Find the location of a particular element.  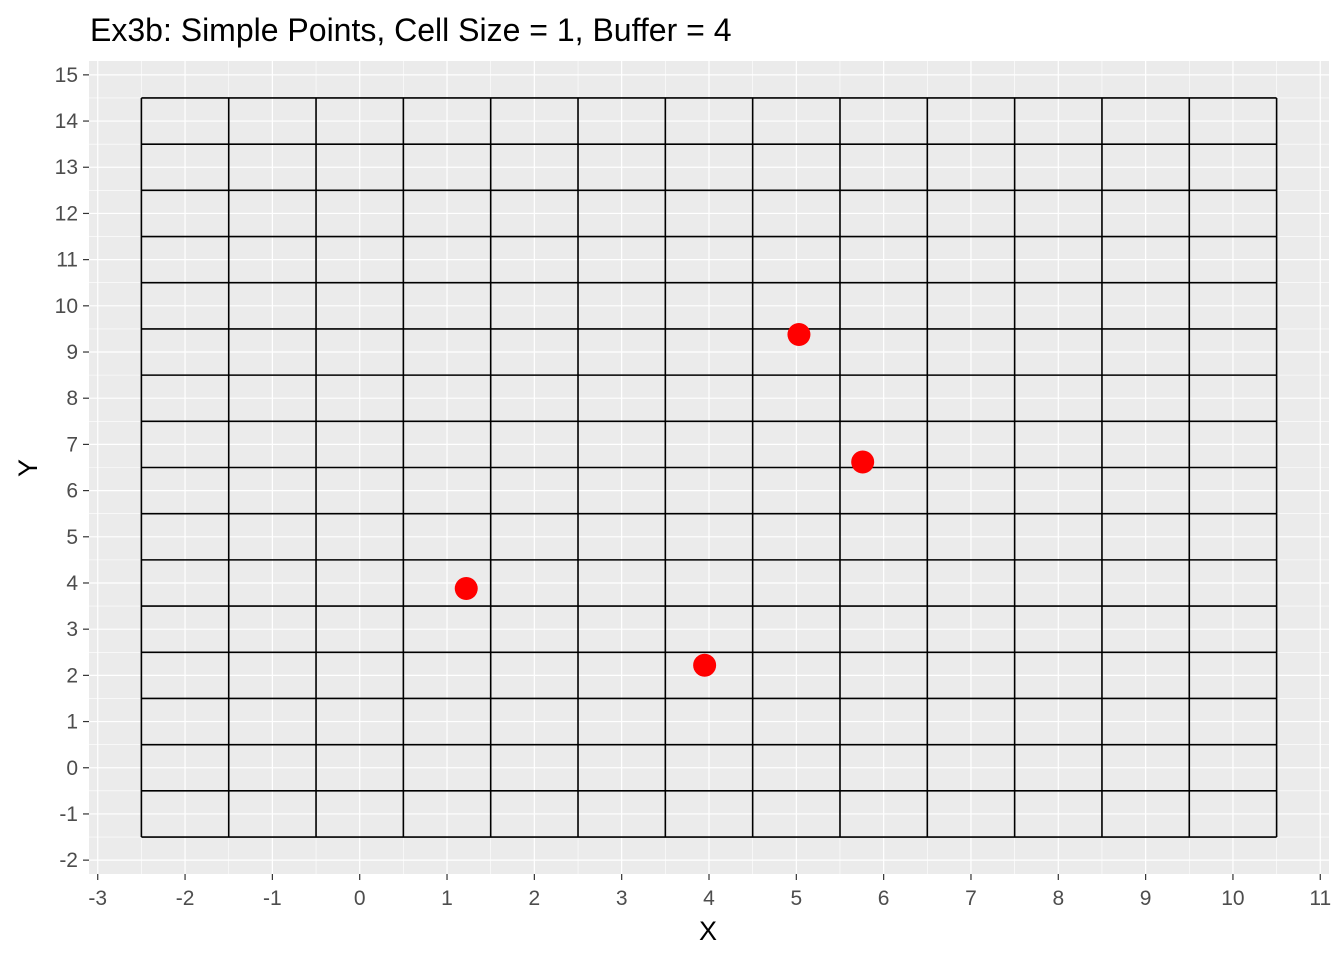

y-tick-label: 6 is located at coordinates (72, 491).